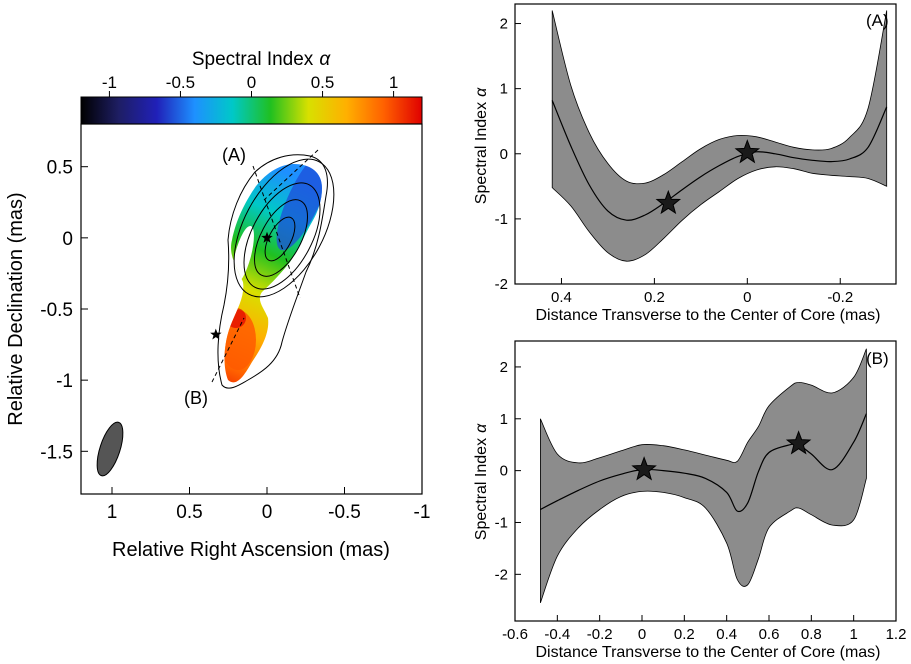  Describe the element at coordinates (56, 452) in the screenshot. I see `map-y-tick-label: -1.5` at that location.